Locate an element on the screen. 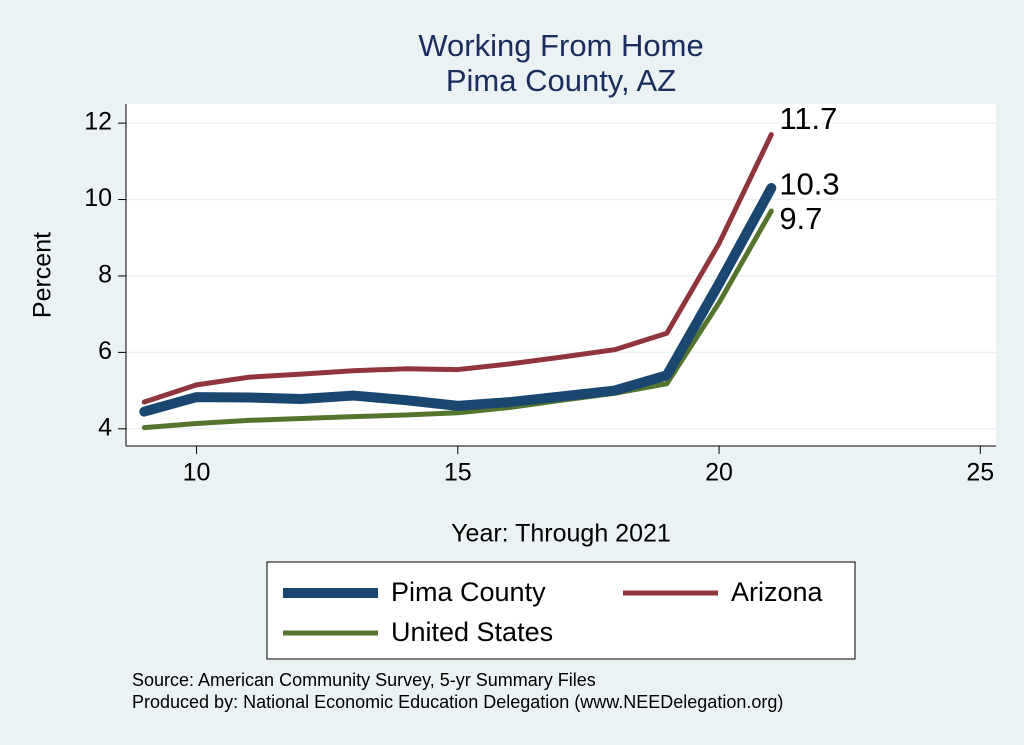 The height and width of the screenshot is (745, 1024). chart-title: Working From Home is located at coordinates (560, 45).